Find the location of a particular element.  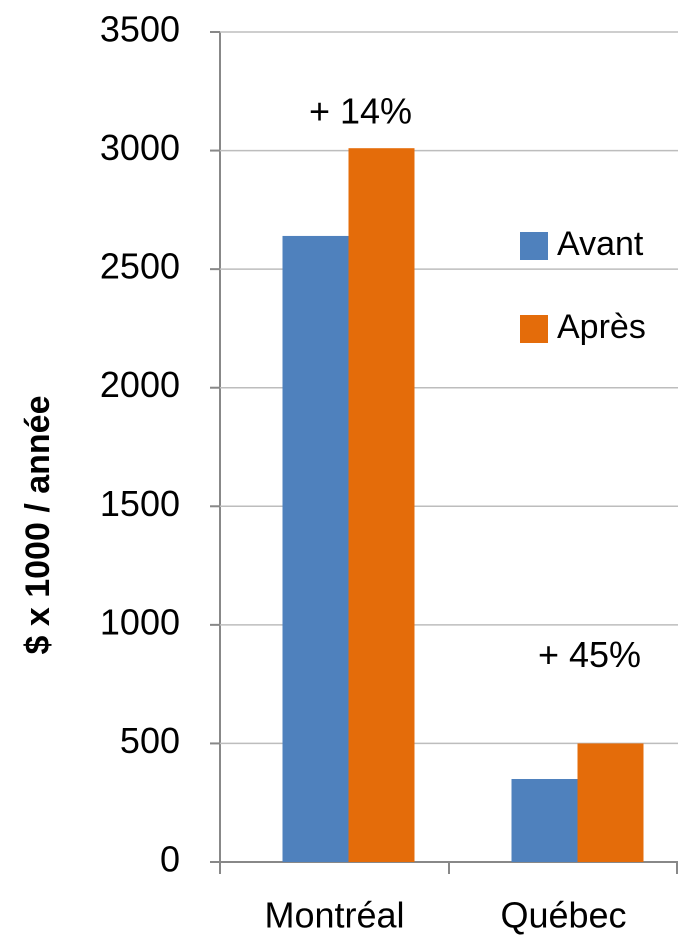

y-tick-label: 500 is located at coordinates (150, 740).